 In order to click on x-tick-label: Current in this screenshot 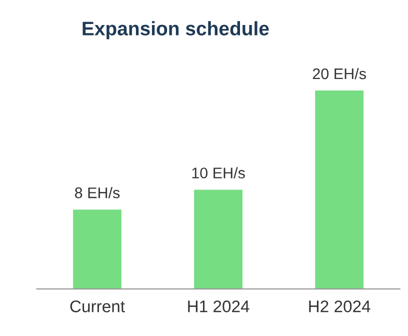, I will do `click(97, 306)`.